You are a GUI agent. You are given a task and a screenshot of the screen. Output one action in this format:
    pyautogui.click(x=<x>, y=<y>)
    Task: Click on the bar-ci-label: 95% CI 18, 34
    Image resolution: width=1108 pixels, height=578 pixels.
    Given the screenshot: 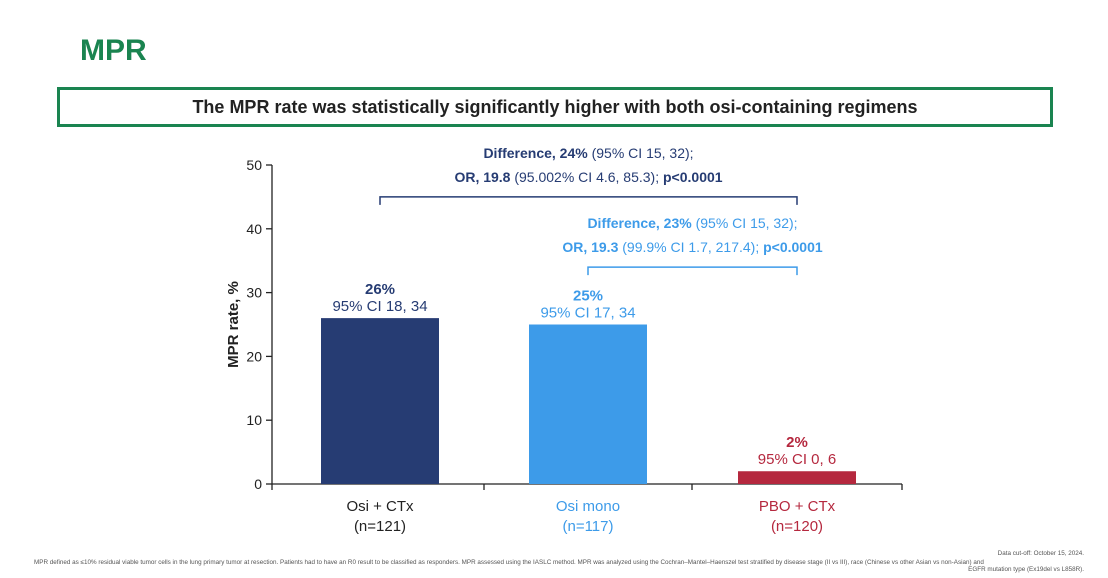 What is the action you would take?
    pyautogui.click(x=379, y=306)
    